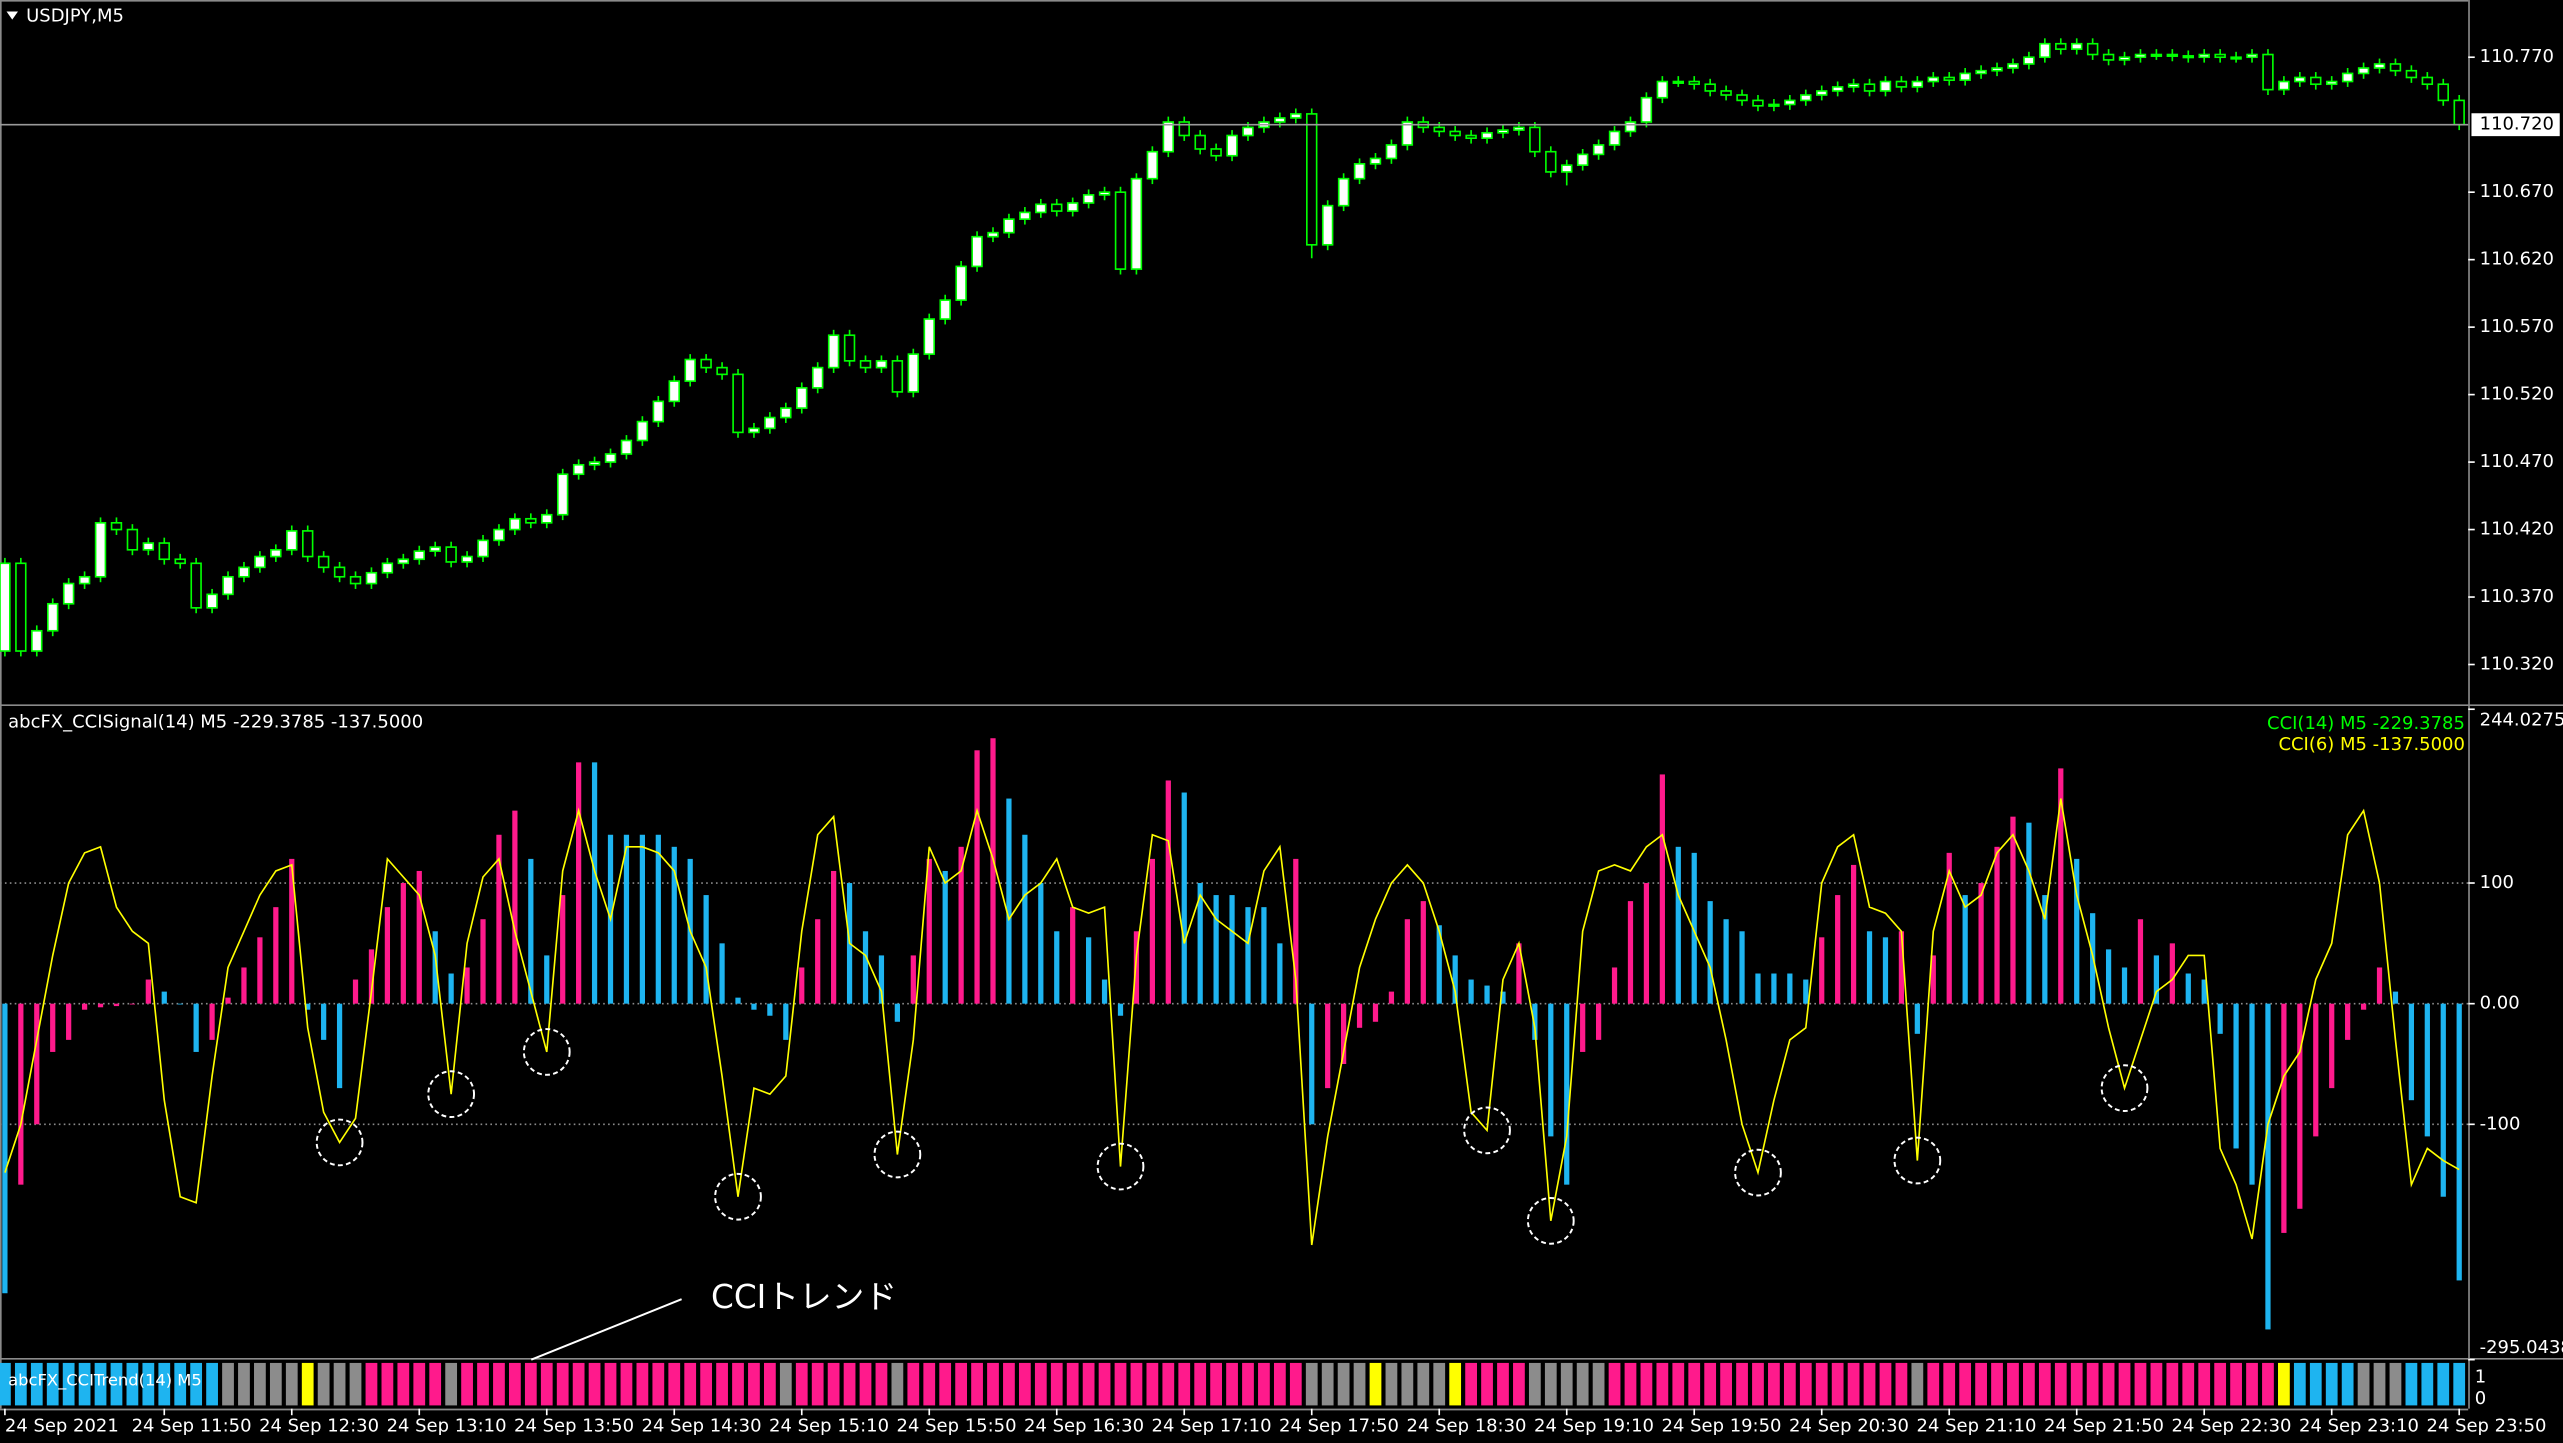  What do you see at coordinates (1467, 1426) in the screenshot?
I see `x-tick-label: 24 Sep 18:30` at bounding box center [1467, 1426].